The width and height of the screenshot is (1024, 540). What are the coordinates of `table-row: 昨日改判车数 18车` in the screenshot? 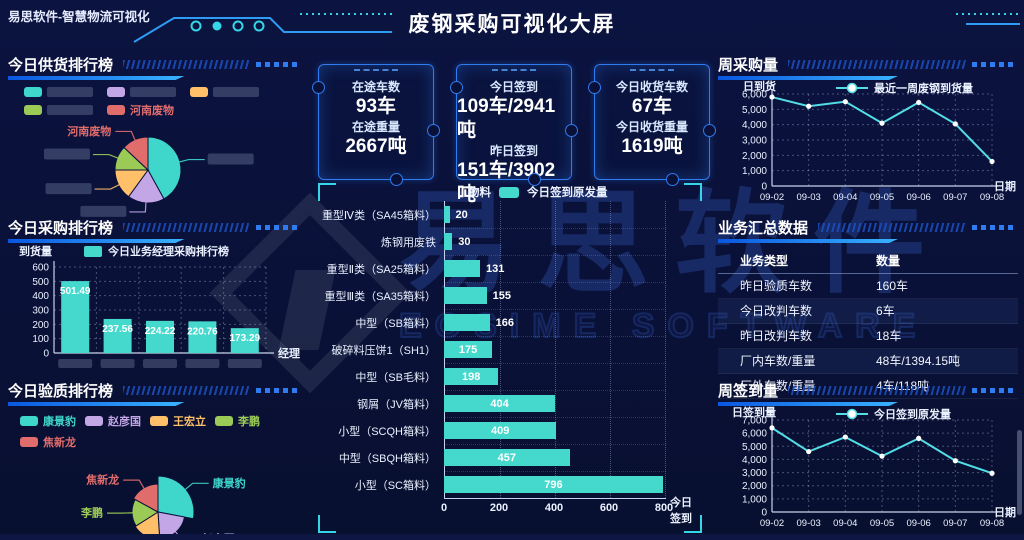 It's located at (868, 336).